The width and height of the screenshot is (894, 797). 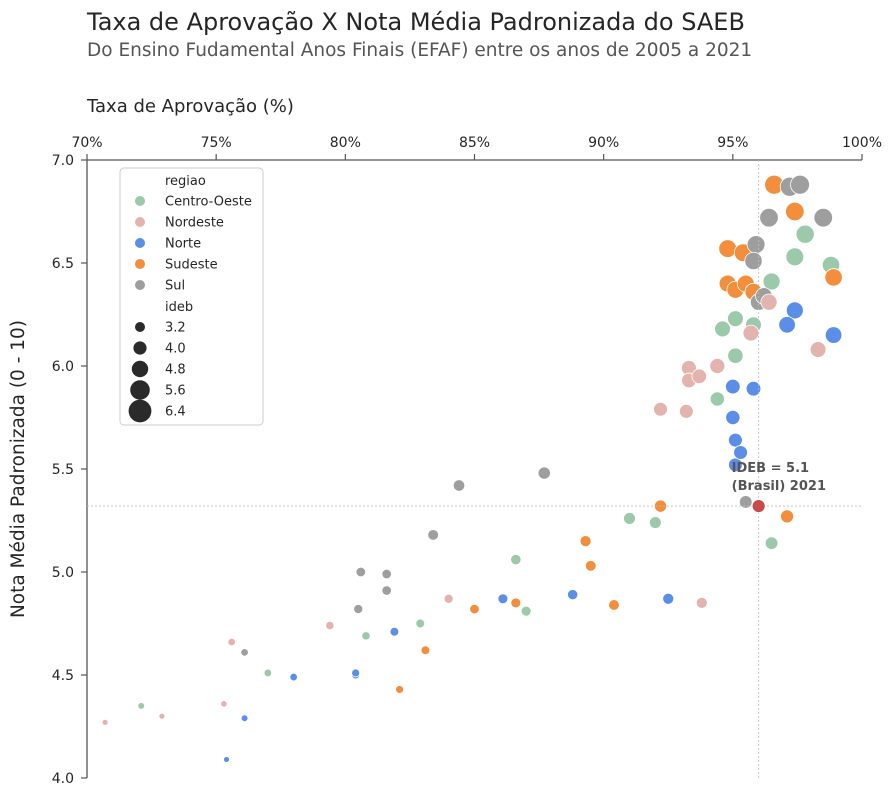 I want to click on y-tick-label: 7.0, so click(x=63, y=161).